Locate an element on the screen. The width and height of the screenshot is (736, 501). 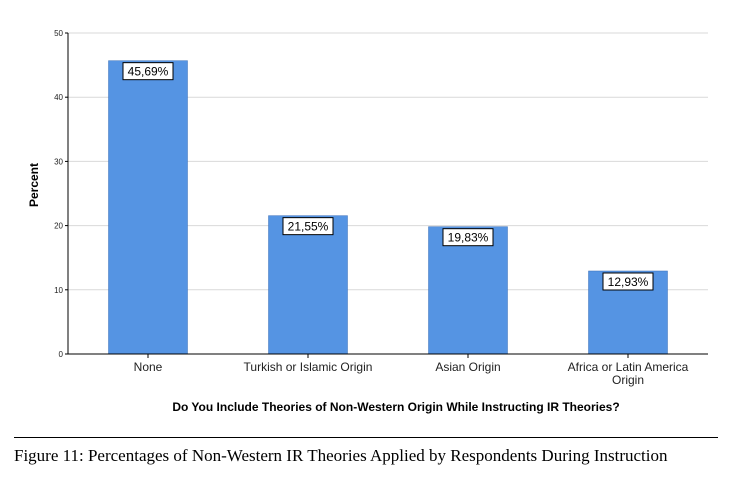
y-tick-labels: 0 10 20 30 40 50 is located at coordinates (58, 194).